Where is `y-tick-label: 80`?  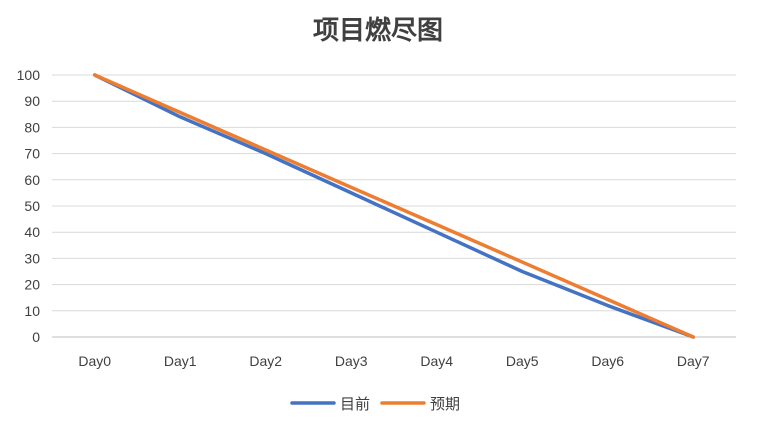 y-tick-label: 80 is located at coordinates (32, 127).